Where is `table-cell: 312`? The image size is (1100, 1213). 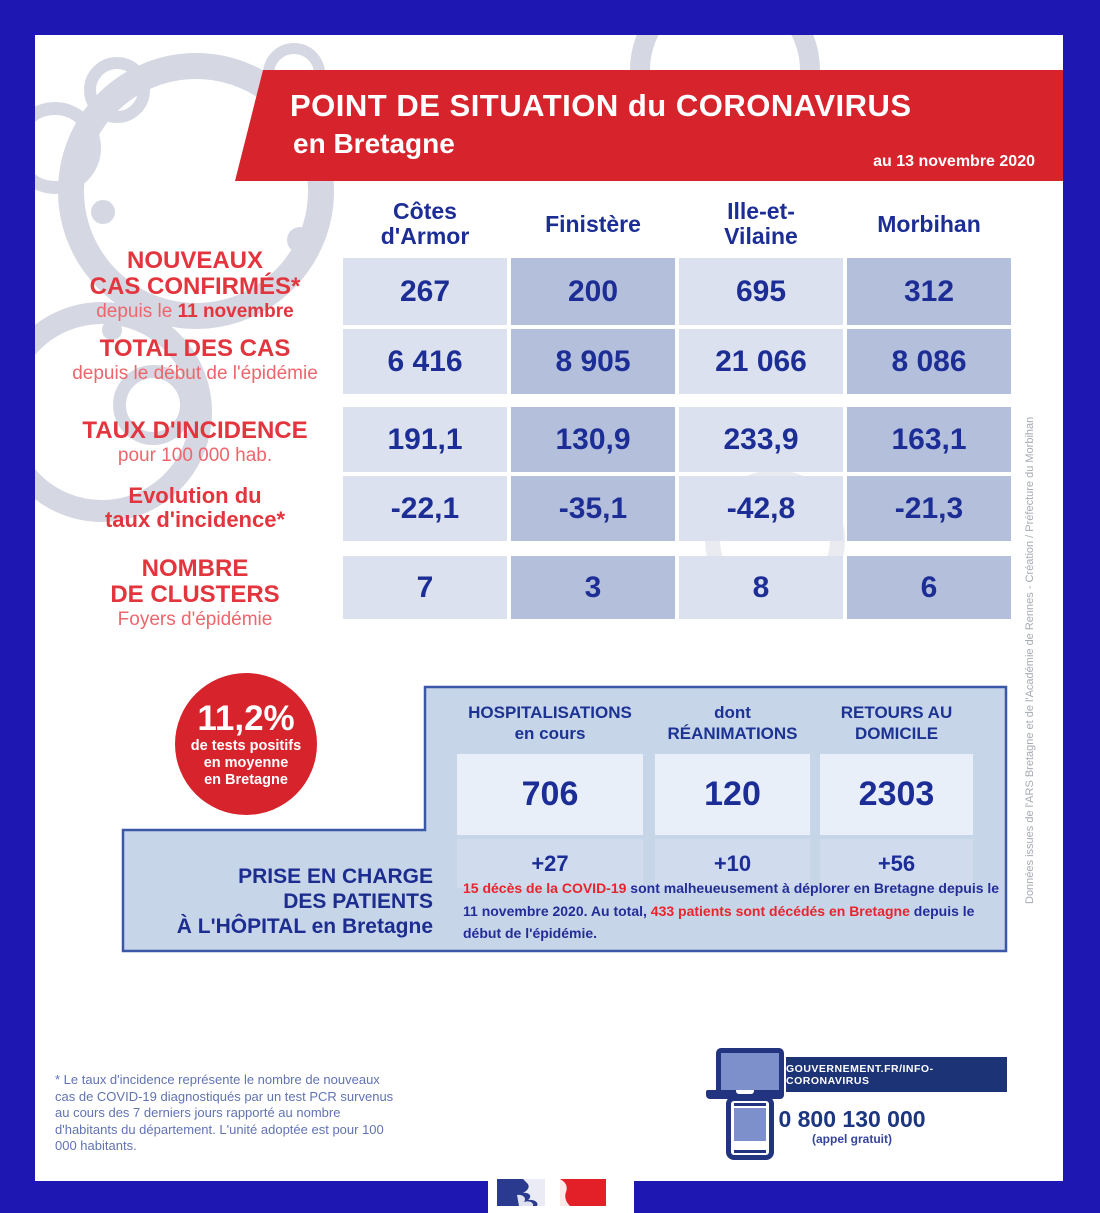
table-cell: 312 is located at coordinates (929, 291).